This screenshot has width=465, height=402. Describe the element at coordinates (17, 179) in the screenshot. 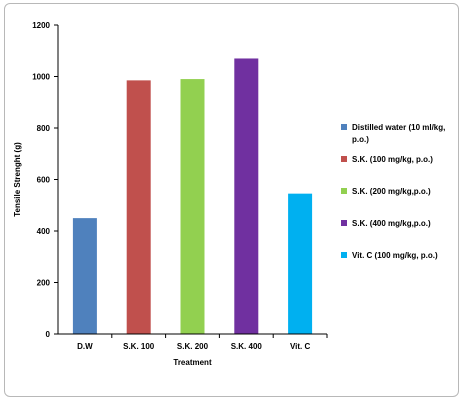

I see `y-axis-title: Tensile Strenght (g)` at that location.